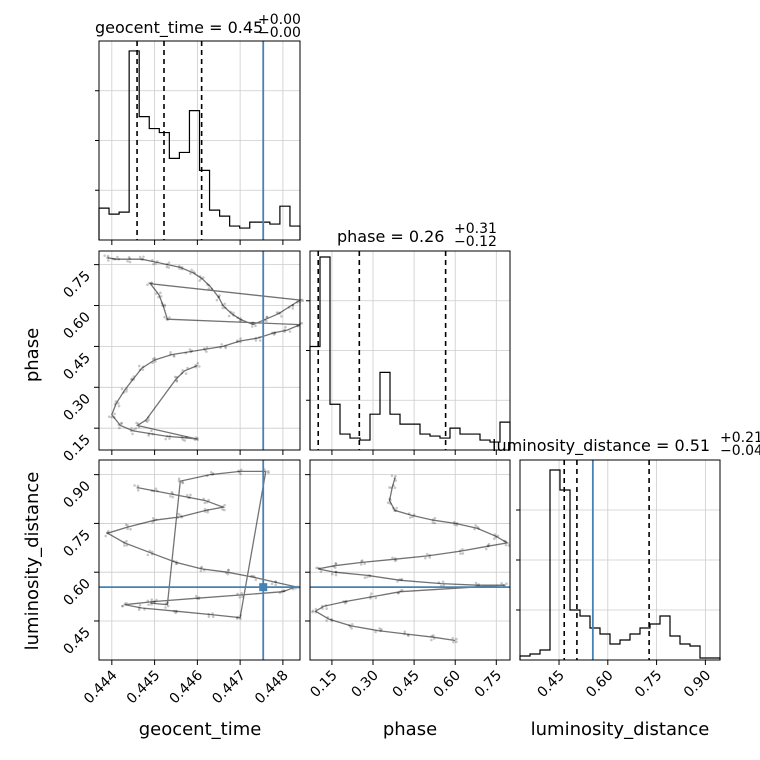 Image resolution: width=760 pixels, height=760 pixels. What do you see at coordinates (740, 438) in the screenshot?
I see `title-luminosity_distance-sup: +0.21` at bounding box center [740, 438].